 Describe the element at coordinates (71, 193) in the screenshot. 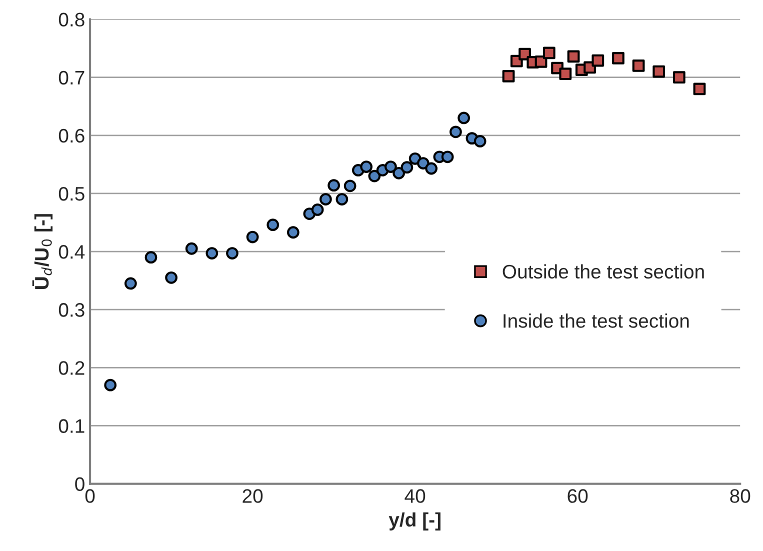

I see `y-tick-label: 0.5` at that location.